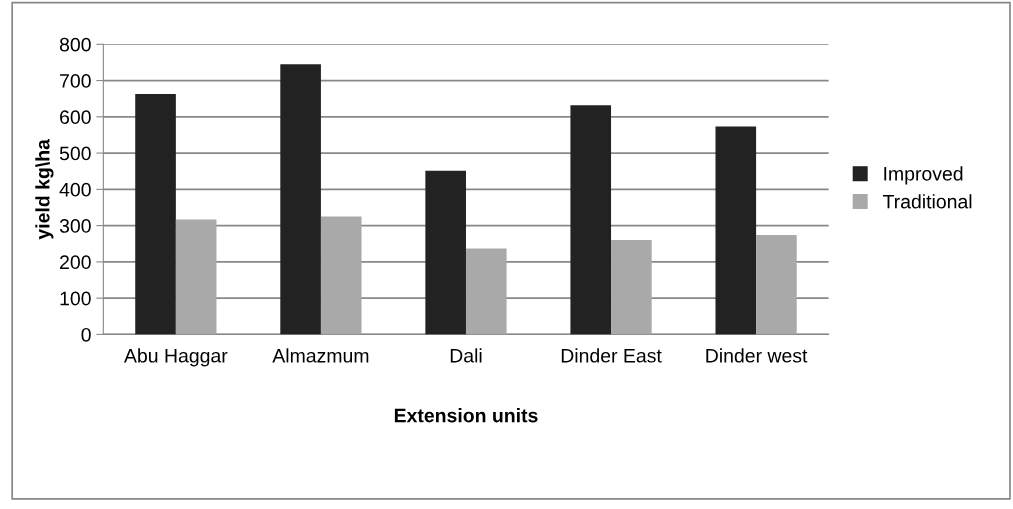 This screenshot has height=509, width=1013. I want to click on y-tick-label: 0, so click(86, 334).